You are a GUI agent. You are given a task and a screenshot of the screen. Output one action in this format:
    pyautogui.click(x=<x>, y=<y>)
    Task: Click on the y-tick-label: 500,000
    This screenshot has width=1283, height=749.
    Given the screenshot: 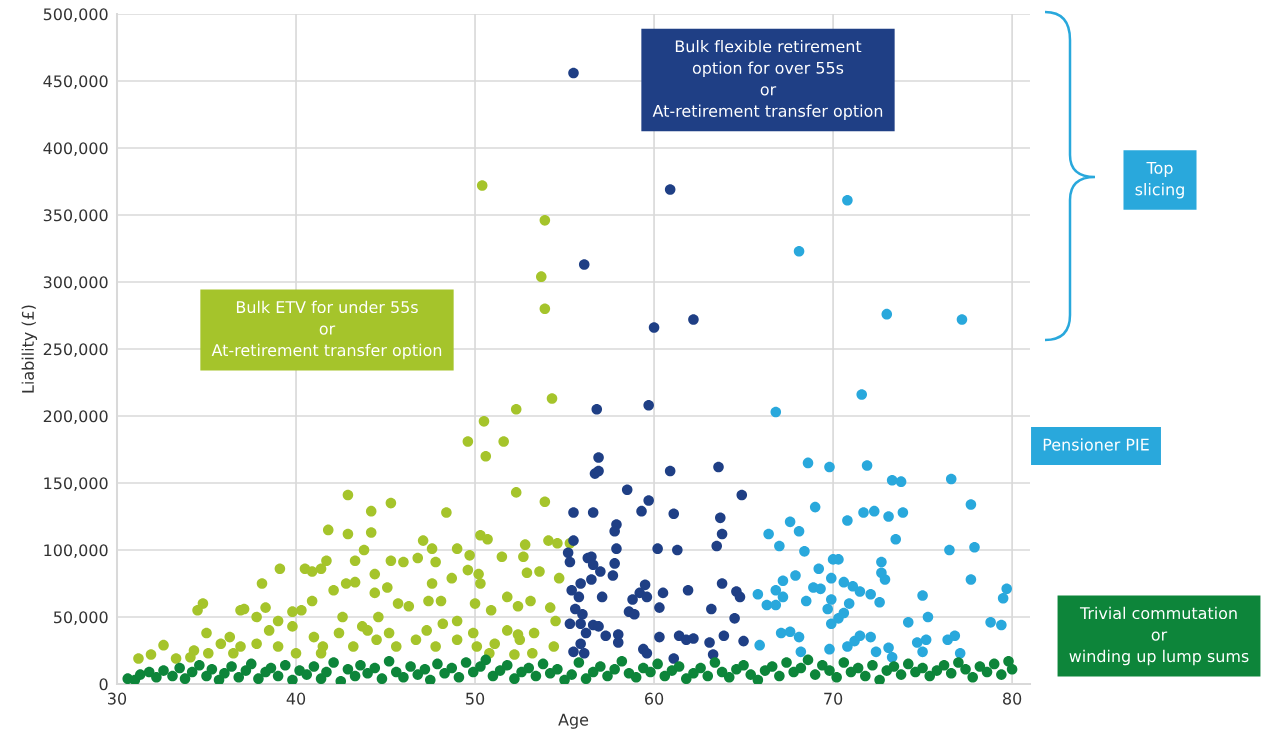 What is the action you would take?
    pyautogui.click(x=75, y=15)
    